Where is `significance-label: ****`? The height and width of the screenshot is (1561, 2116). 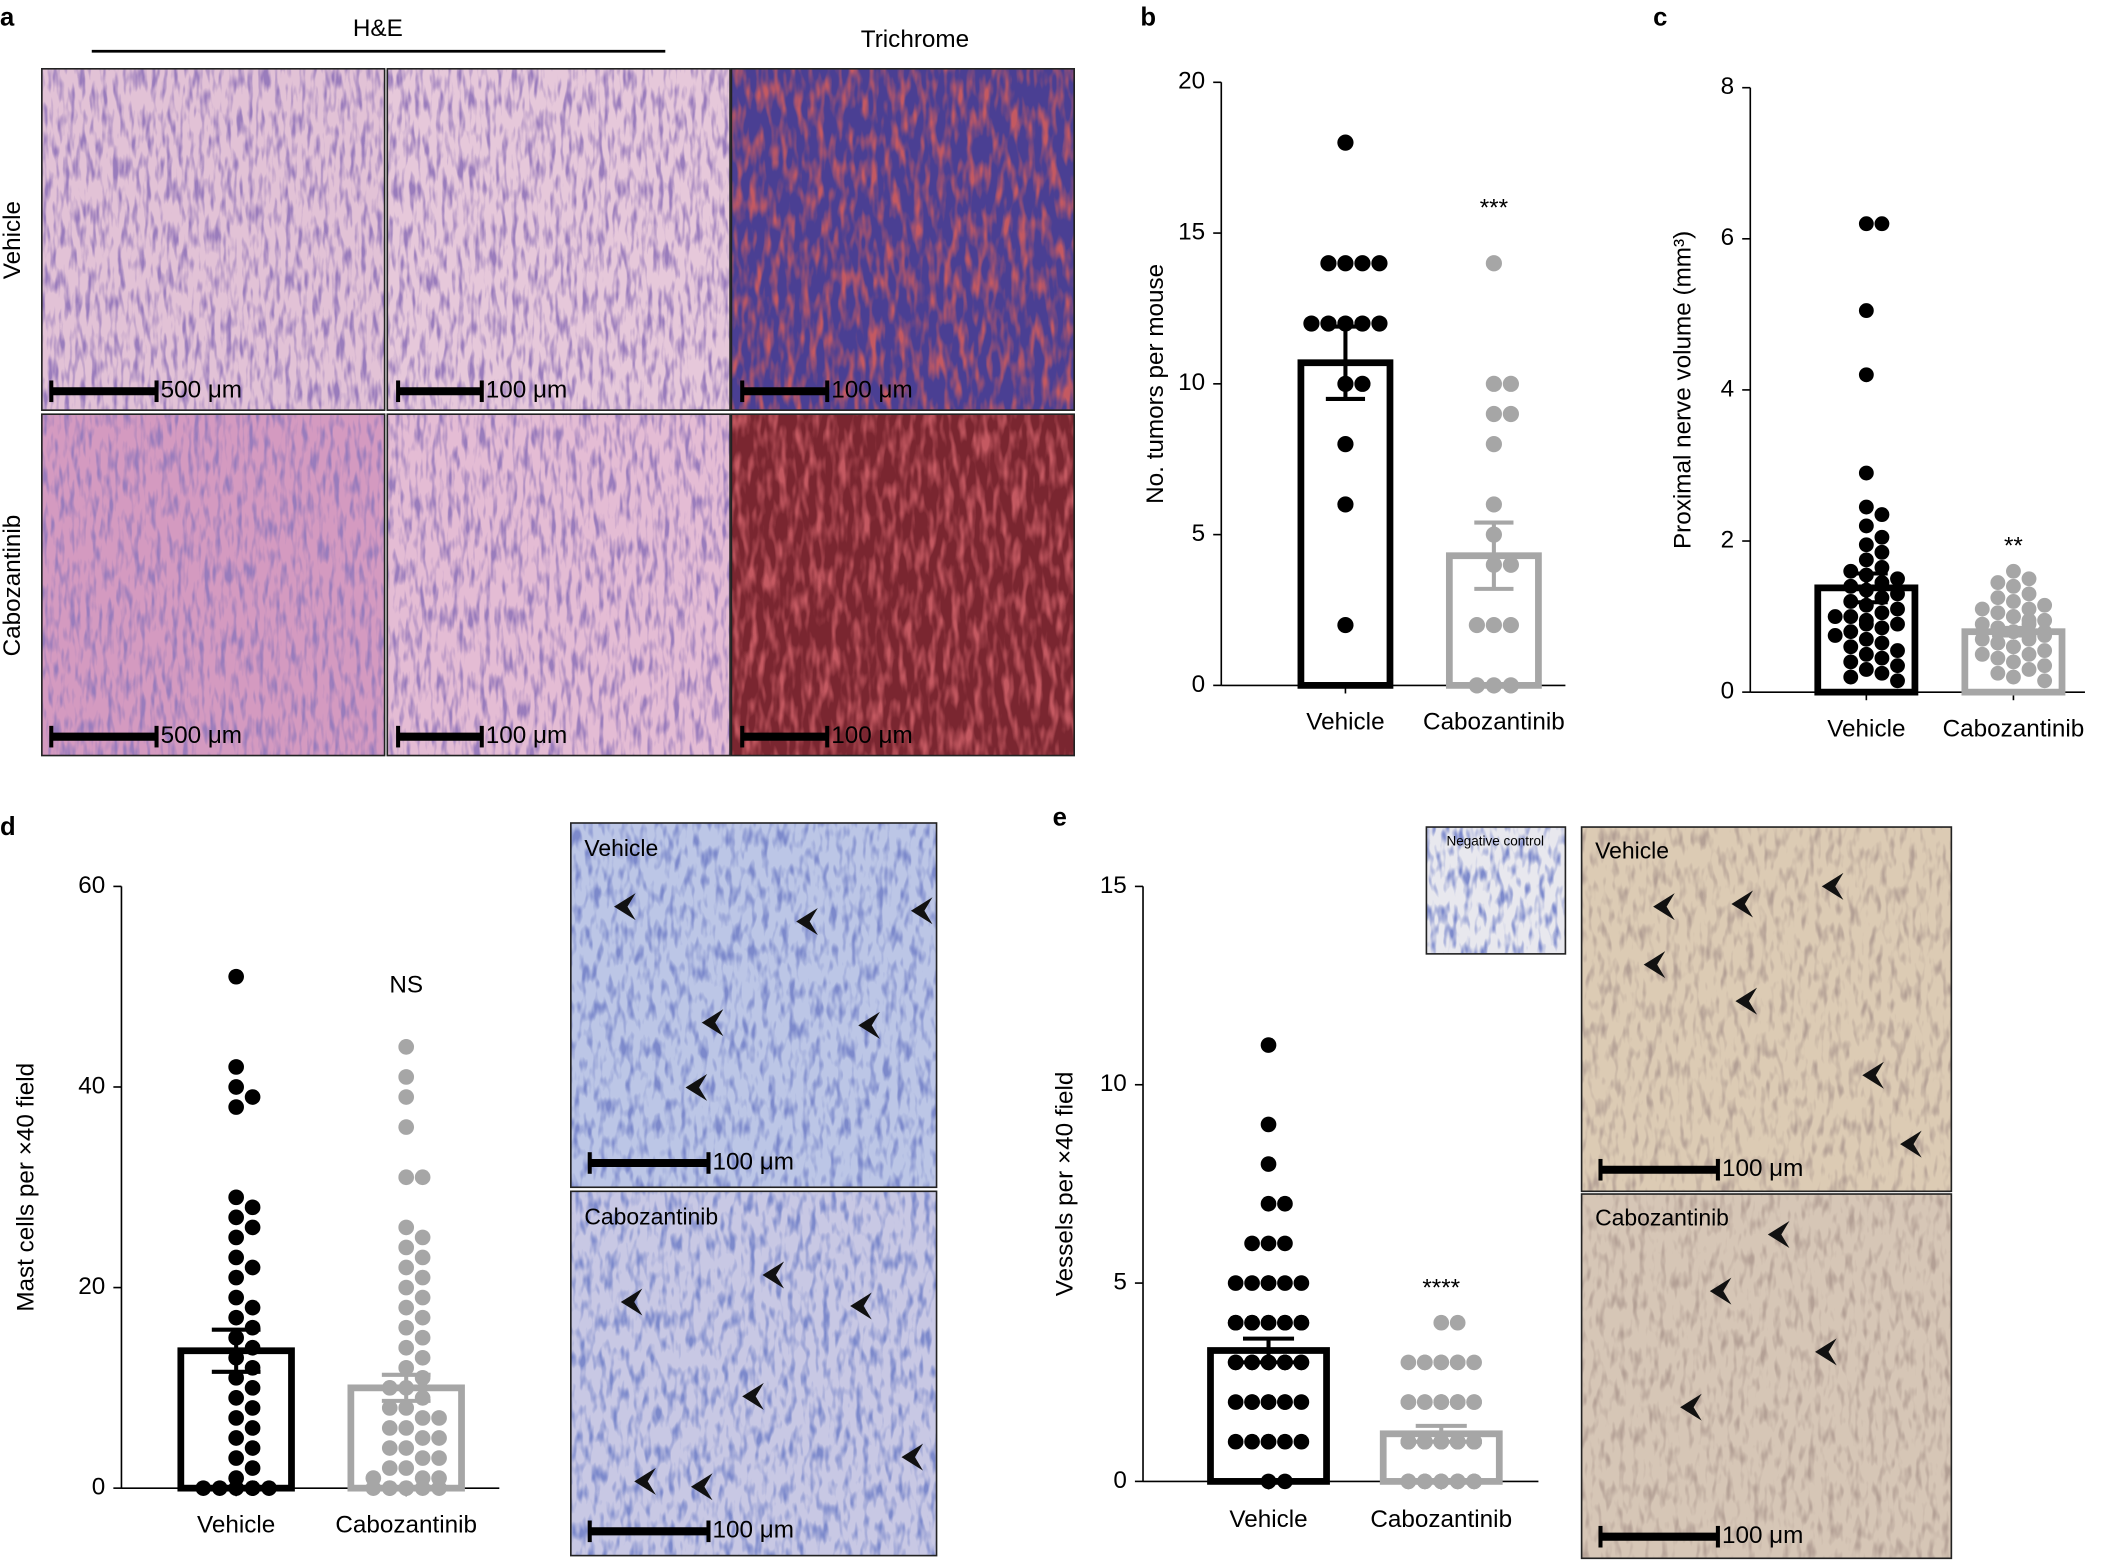 significance-label: **** is located at coordinates (1441, 1287).